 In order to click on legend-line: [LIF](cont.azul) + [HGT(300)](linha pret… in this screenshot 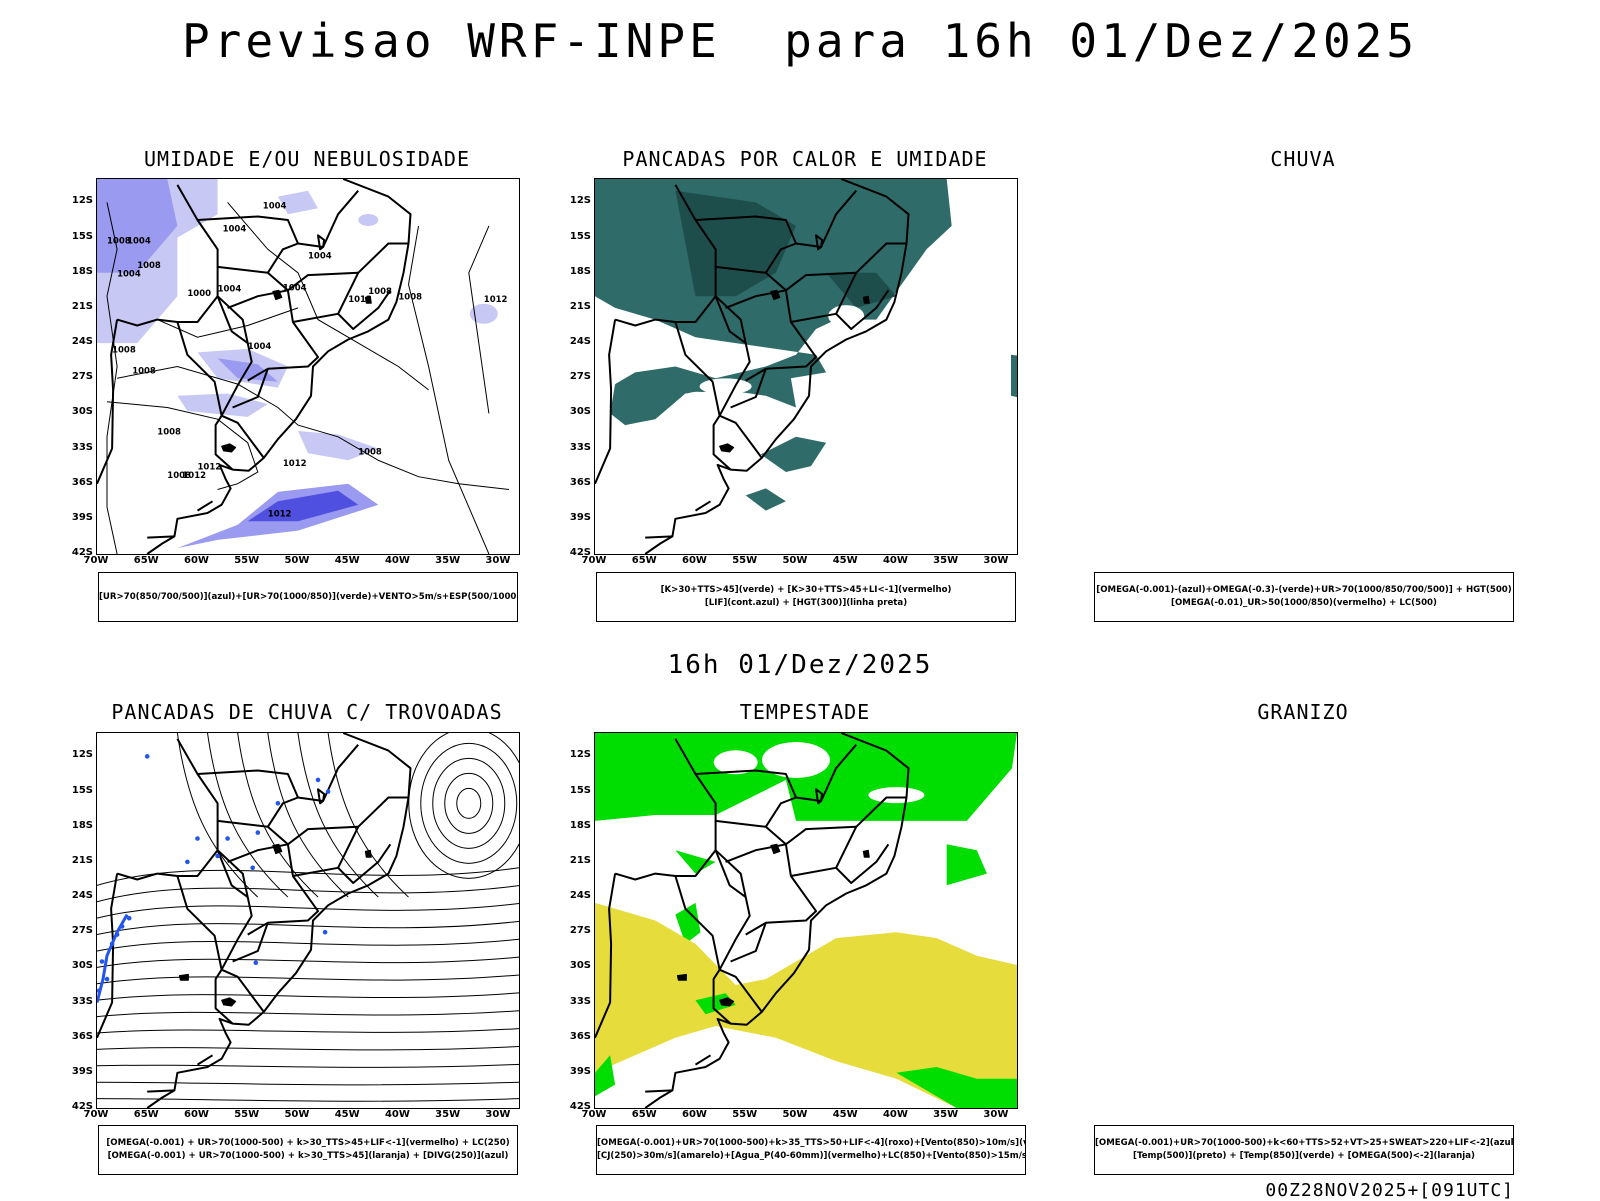, I will do `click(806, 603)`.